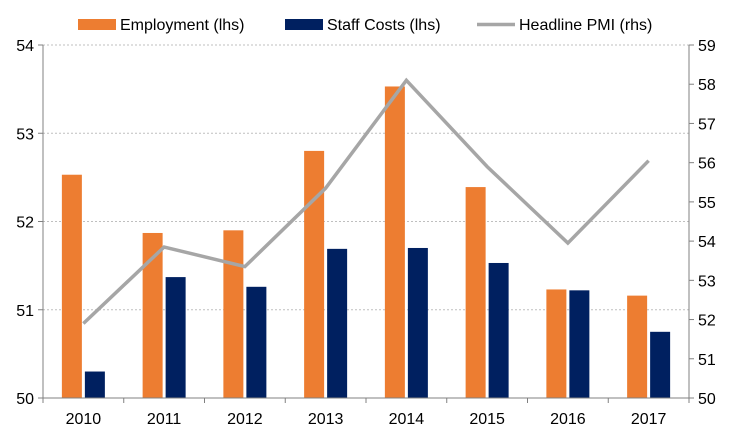  Describe the element at coordinates (585, 25) in the screenshot. I see `legend-headline-pmi-label: Headline PMI (rhs)` at that location.